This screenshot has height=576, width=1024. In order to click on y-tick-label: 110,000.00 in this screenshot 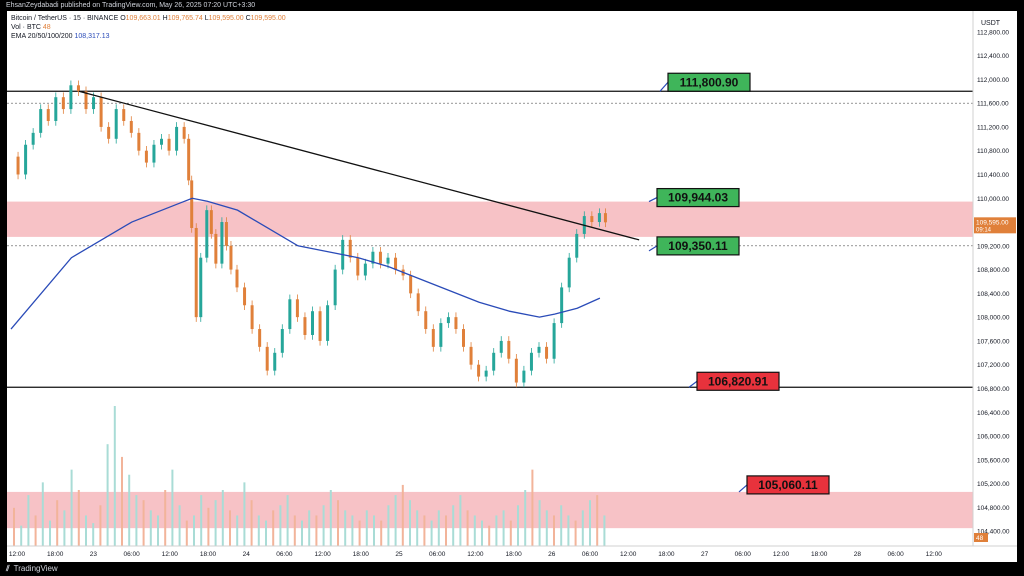, I will do `click(993, 199)`.